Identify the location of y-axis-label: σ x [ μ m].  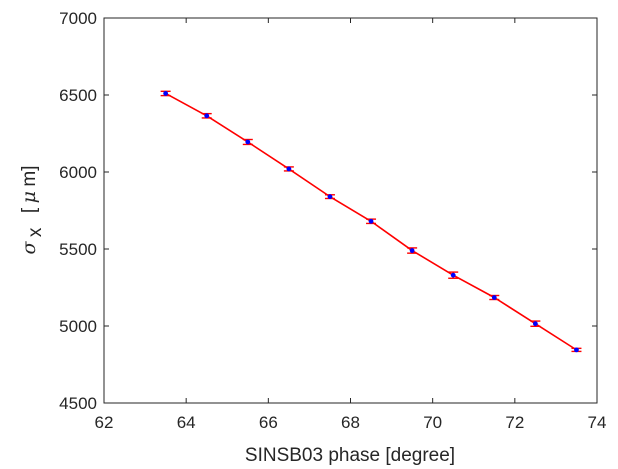
(32, 209).